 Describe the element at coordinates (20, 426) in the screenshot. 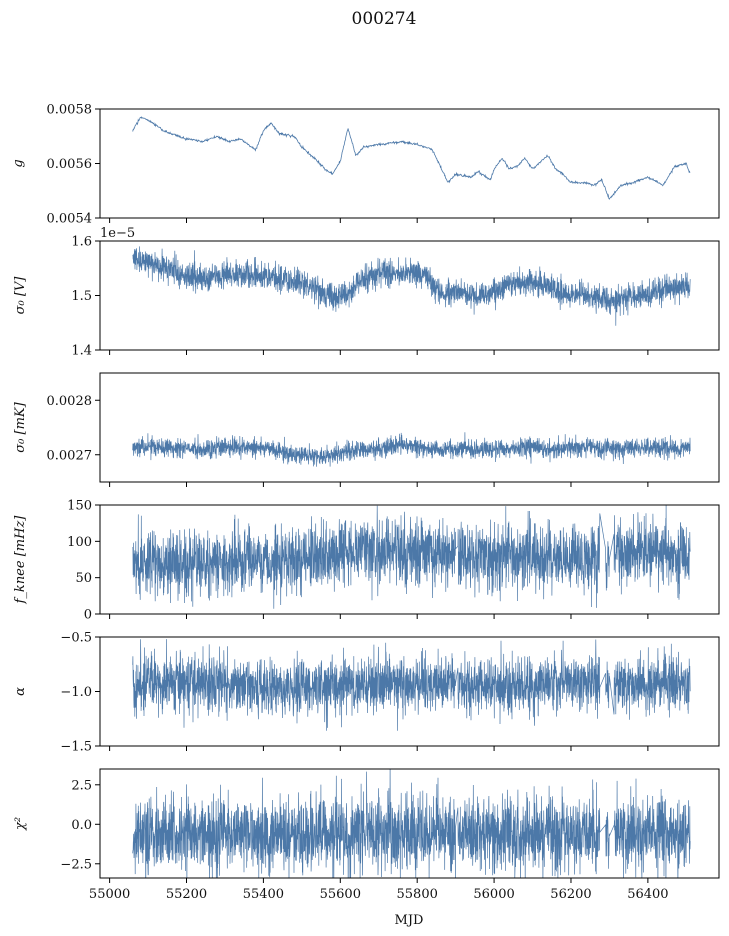

I see `y-axis-label: σ₀ [mK]` at that location.